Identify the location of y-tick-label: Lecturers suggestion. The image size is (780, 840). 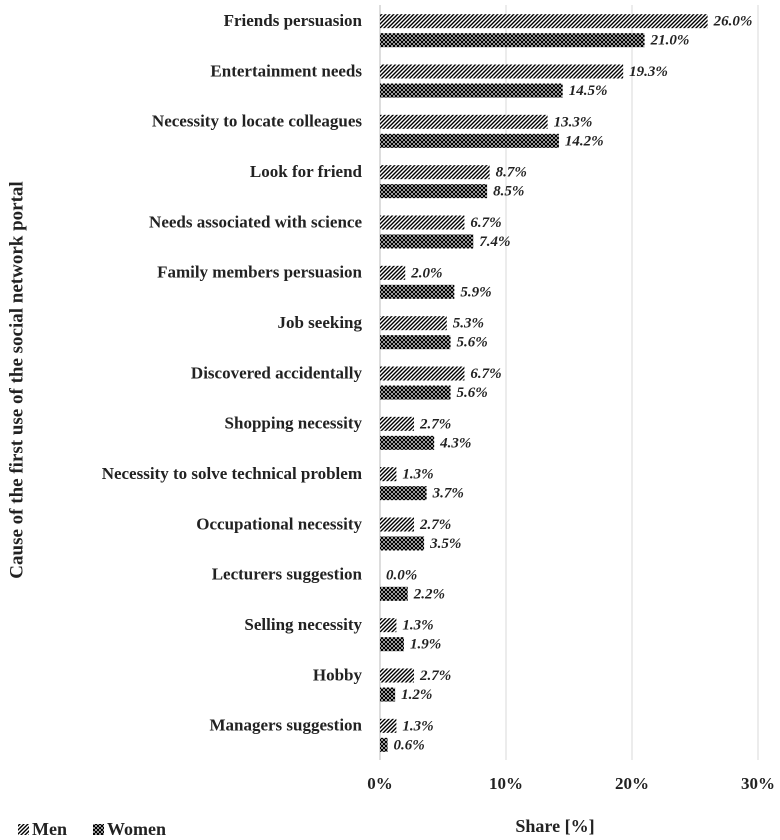
(287, 574).